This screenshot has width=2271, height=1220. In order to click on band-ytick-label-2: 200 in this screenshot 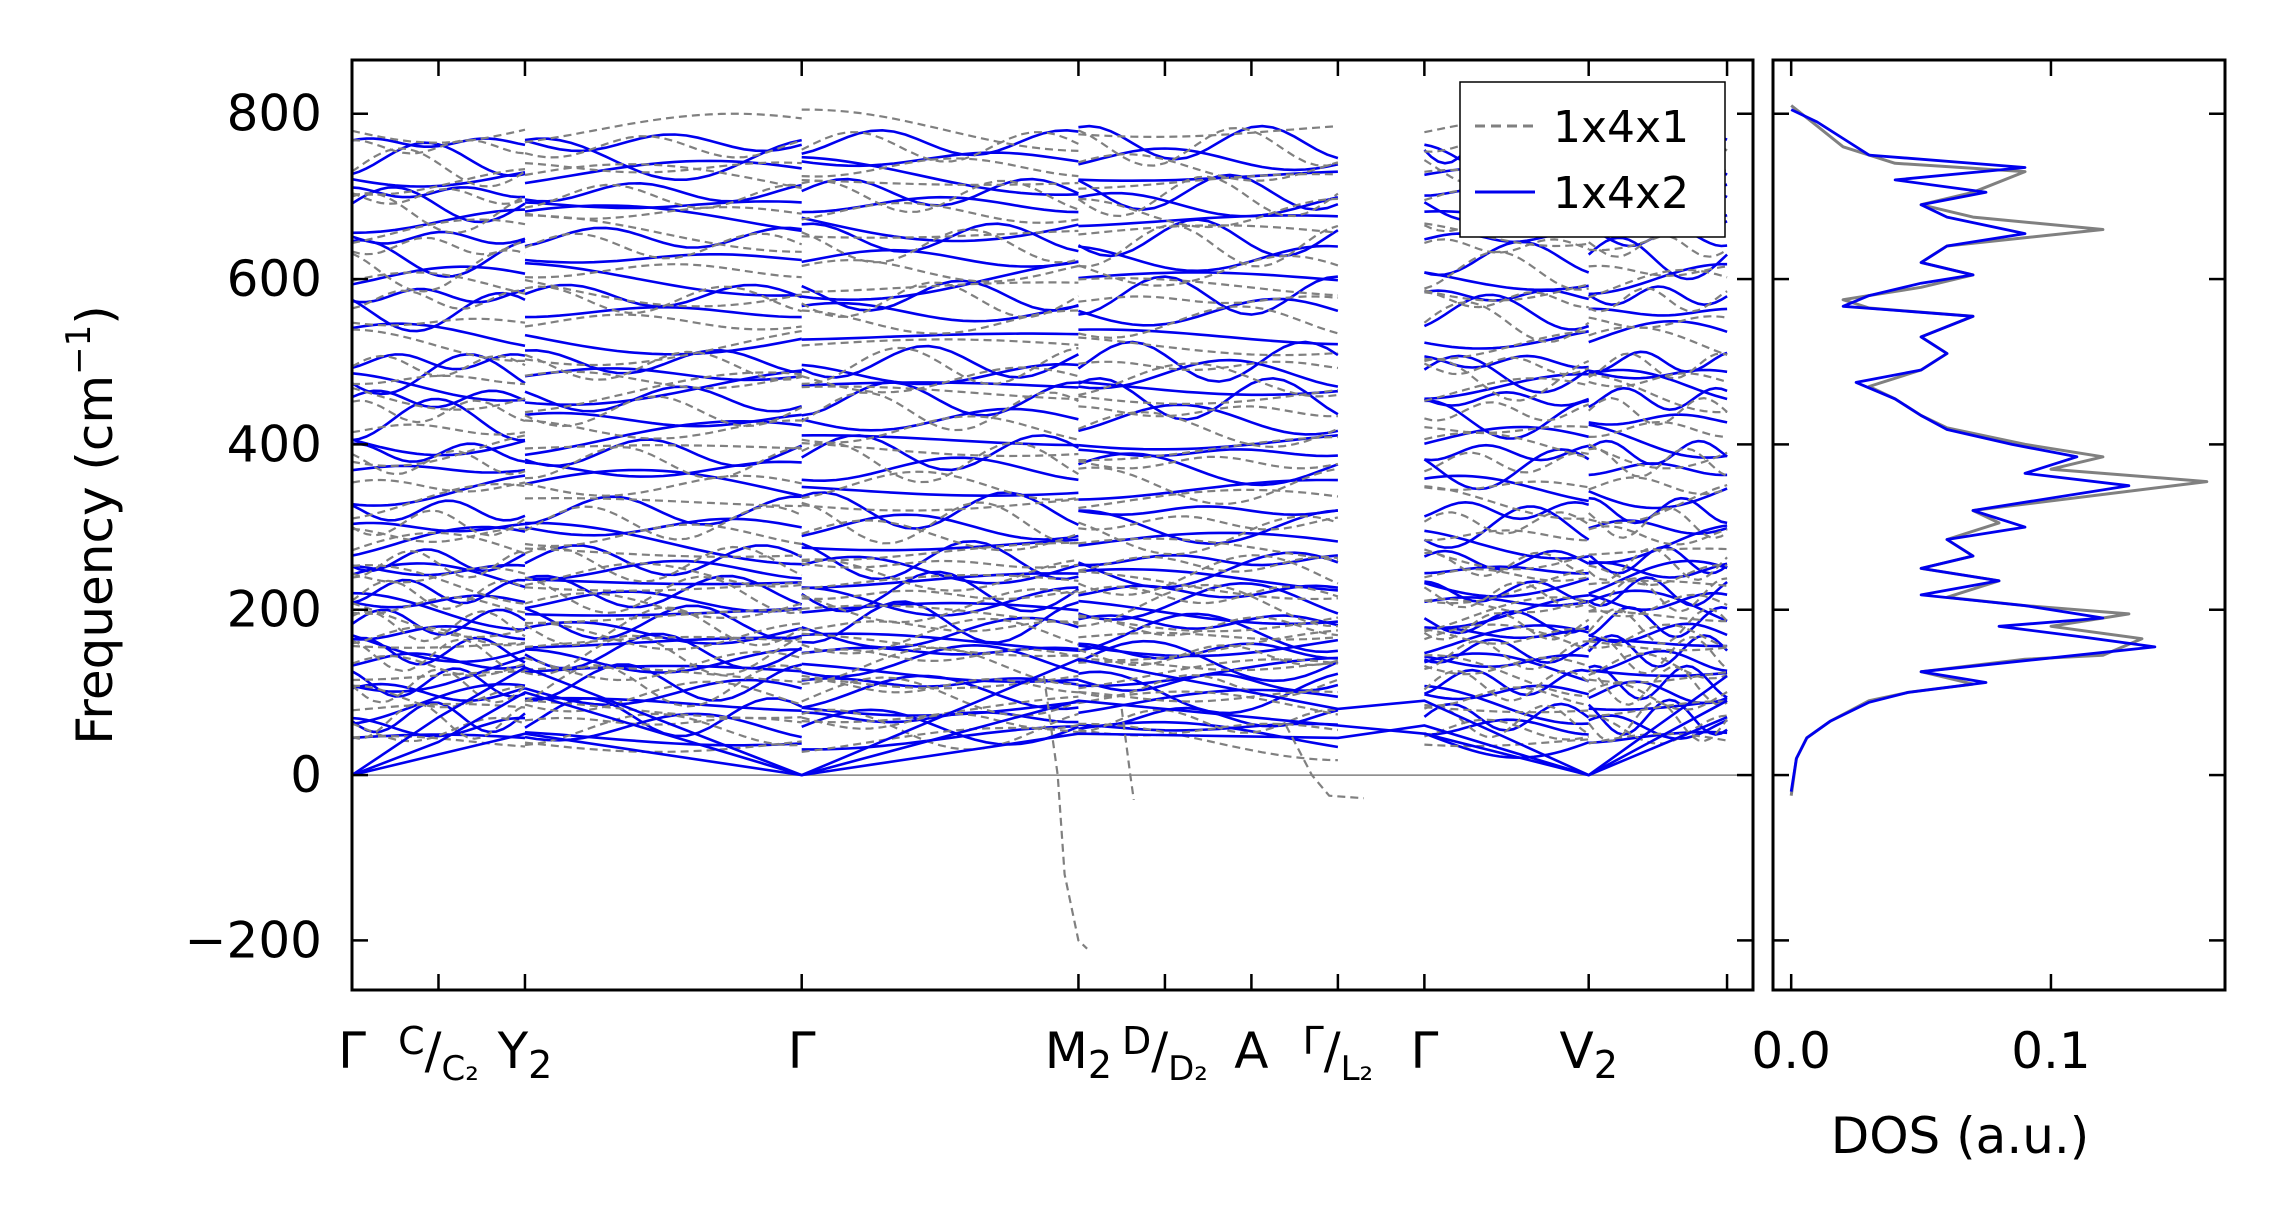, I will do `click(274, 610)`.